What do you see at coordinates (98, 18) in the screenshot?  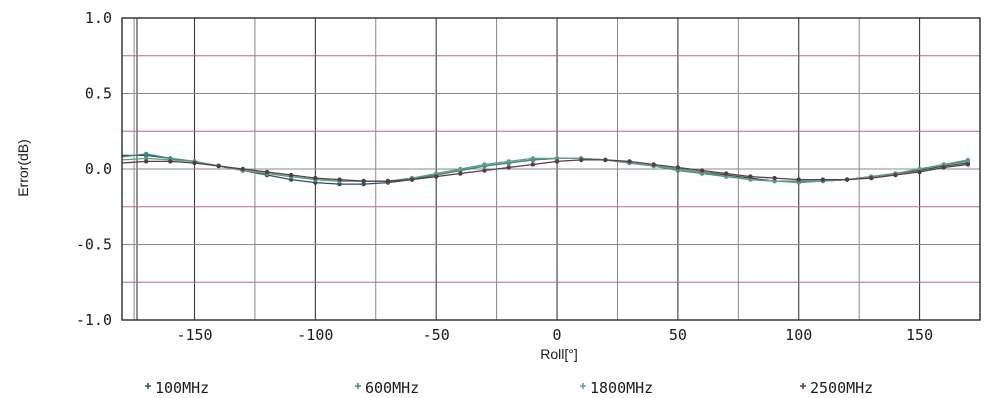 I see `y-tick-label: 1.0` at bounding box center [98, 18].